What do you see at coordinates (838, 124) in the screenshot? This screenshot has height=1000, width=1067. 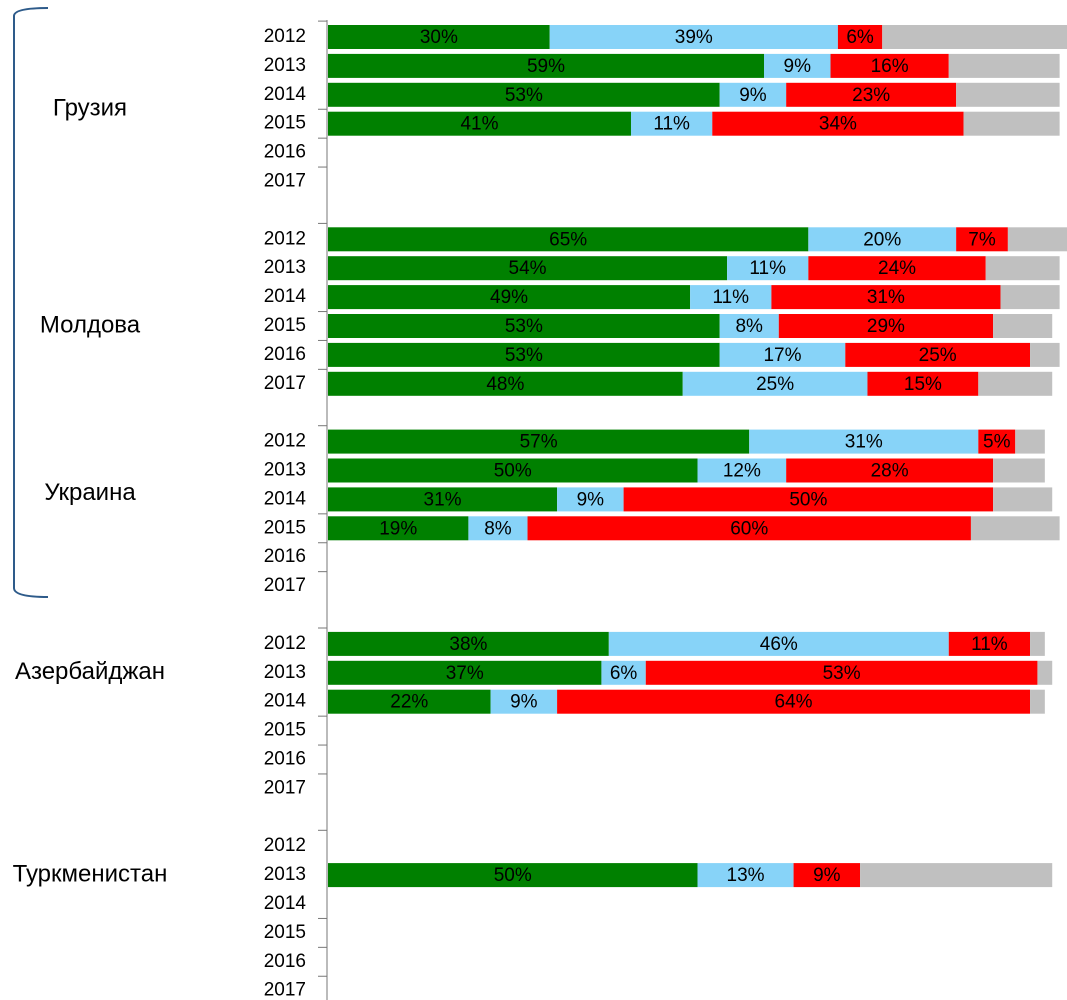 I see `data-label: 34%` at bounding box center [838, 124].